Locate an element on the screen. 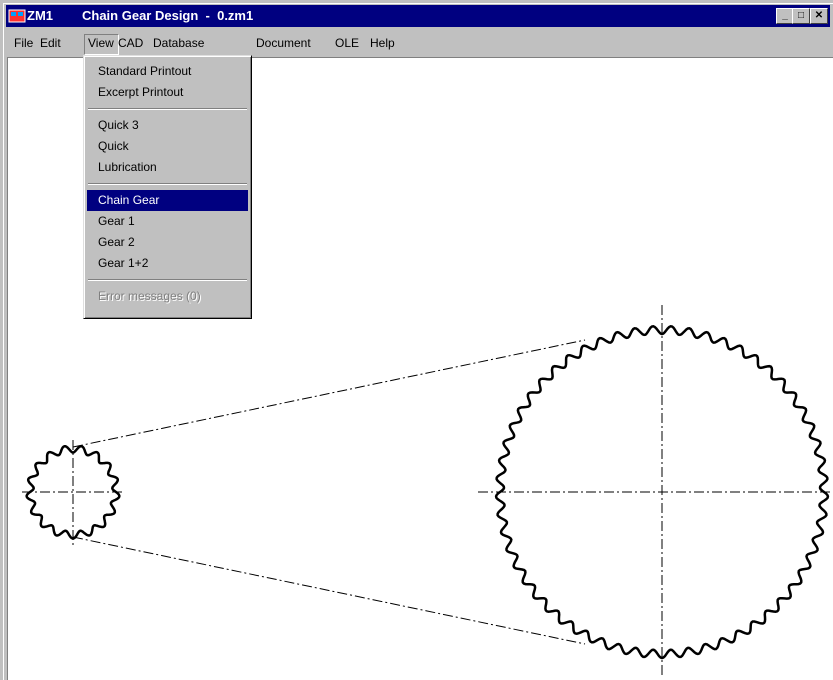 The width and height of the screenshot is (833, 680). menu-option: Error messages (0) is located at coordinates (149, 296).